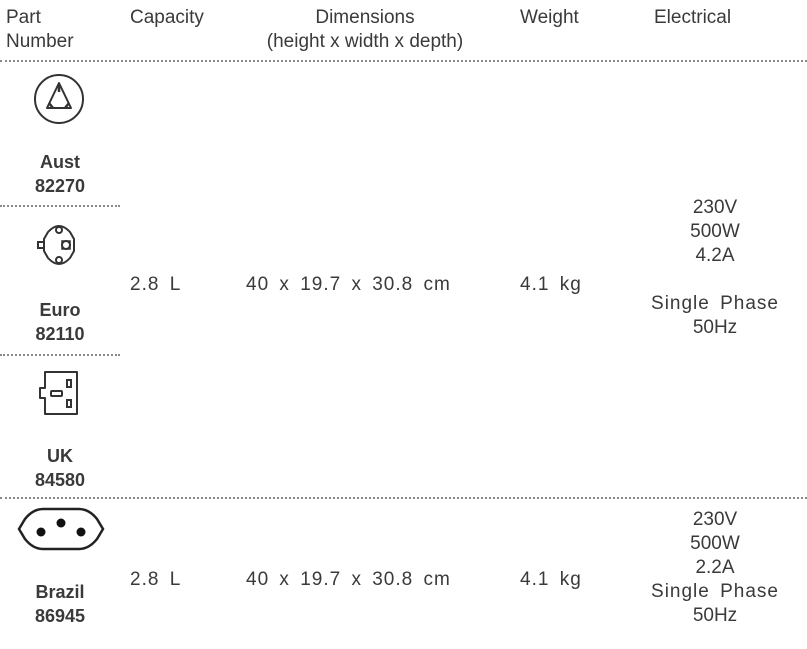 The height and width of the screenshot is (649, 807). Describe the element at coordinates (715, 615) in the screenshot. I see `group2-frequency: 50Hz` at that location.